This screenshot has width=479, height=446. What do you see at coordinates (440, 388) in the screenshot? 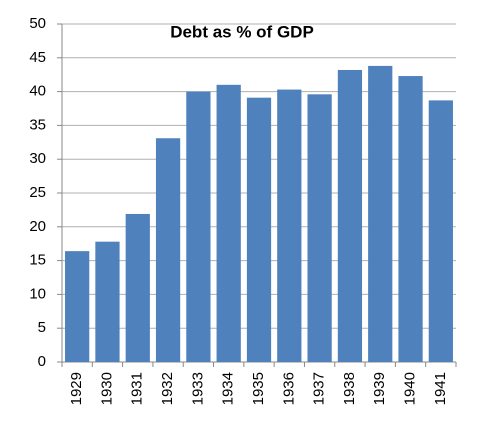
I see `x-tick-label: 1941` at bounding box center [440, 388].